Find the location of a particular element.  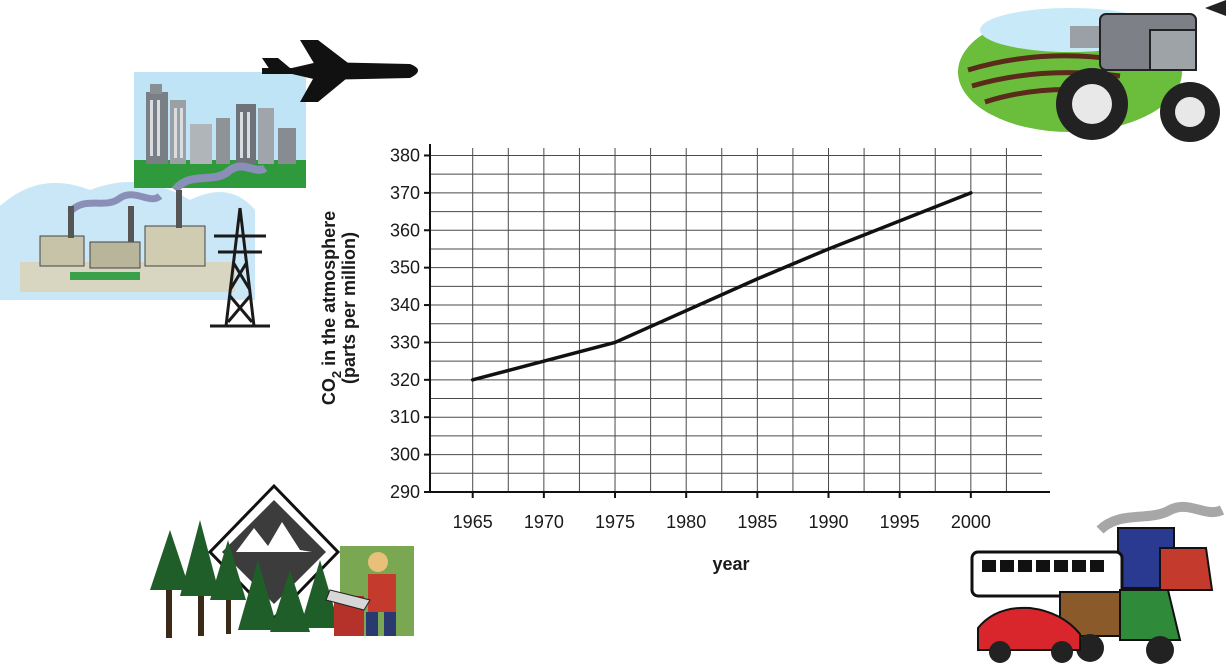

x-tick-label: 1995 is located at coordinates (900, 522).